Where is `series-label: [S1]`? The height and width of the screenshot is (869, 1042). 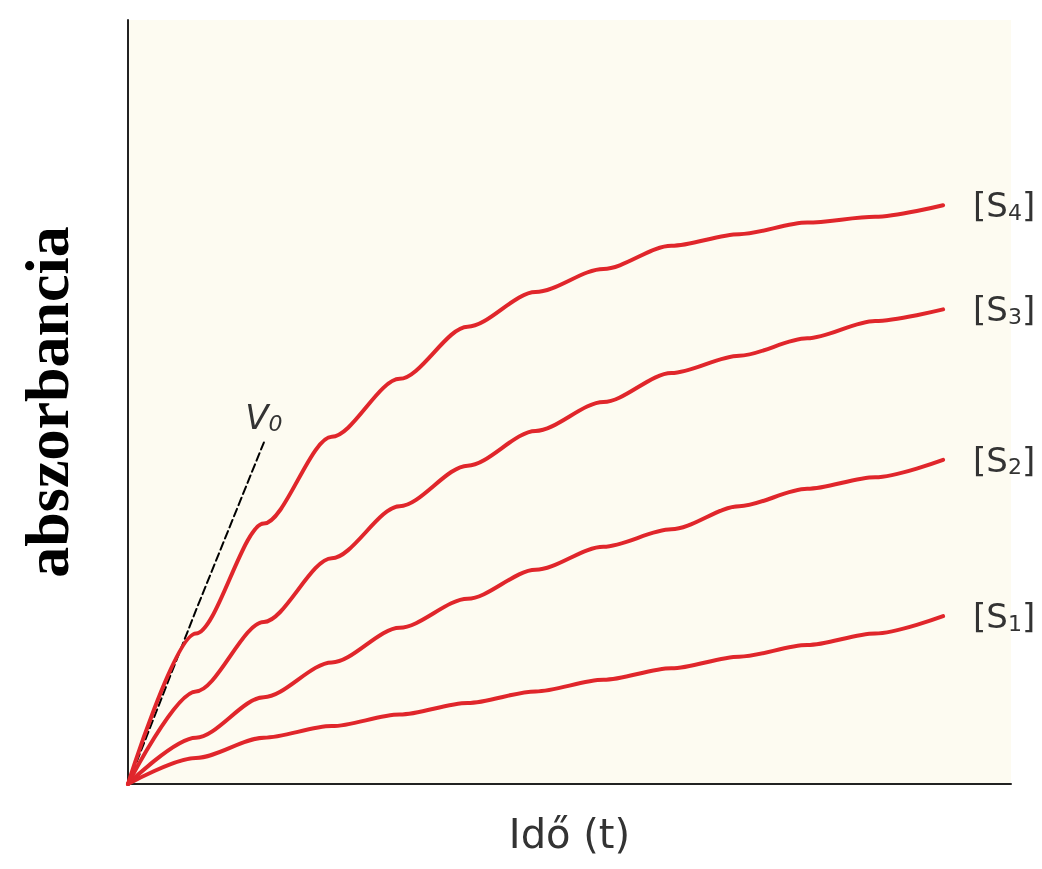
series-label: [S1] is located at coordinates (1004, 616).